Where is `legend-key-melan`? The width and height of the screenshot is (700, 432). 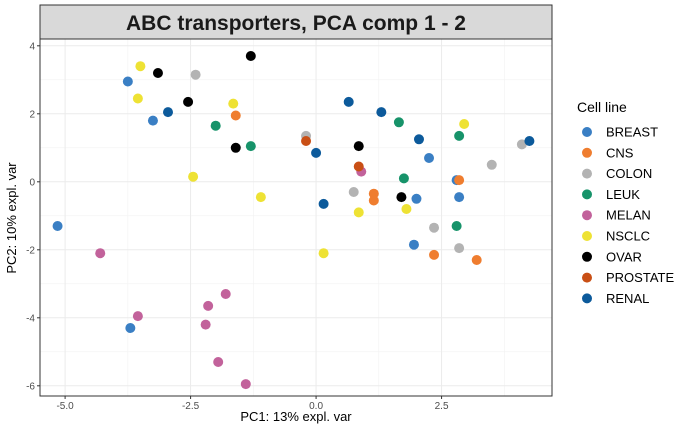
legend-key-melan is located at coordinates (587, 215).